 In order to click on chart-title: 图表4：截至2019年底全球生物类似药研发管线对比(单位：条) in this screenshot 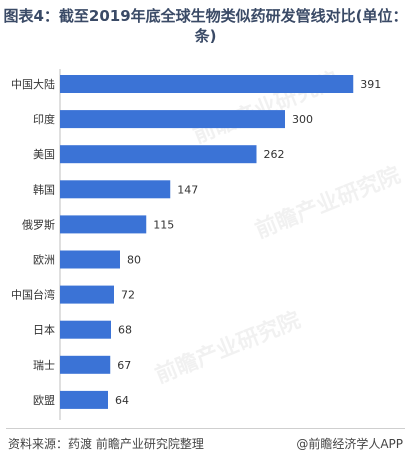, I will do `click(205, 26)`.